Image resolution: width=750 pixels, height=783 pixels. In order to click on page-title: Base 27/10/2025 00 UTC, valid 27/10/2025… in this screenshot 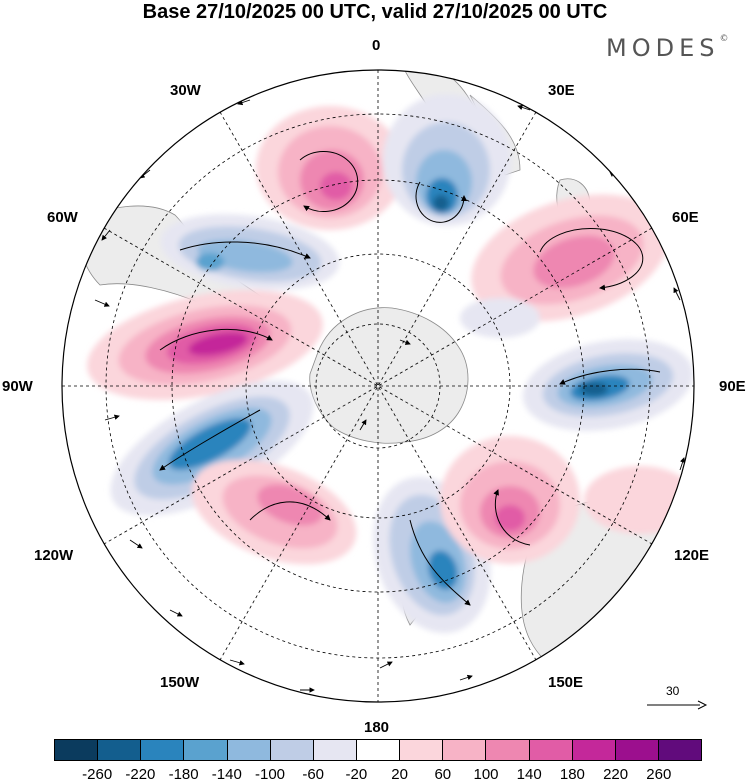, I will do `click(375, 12)`.